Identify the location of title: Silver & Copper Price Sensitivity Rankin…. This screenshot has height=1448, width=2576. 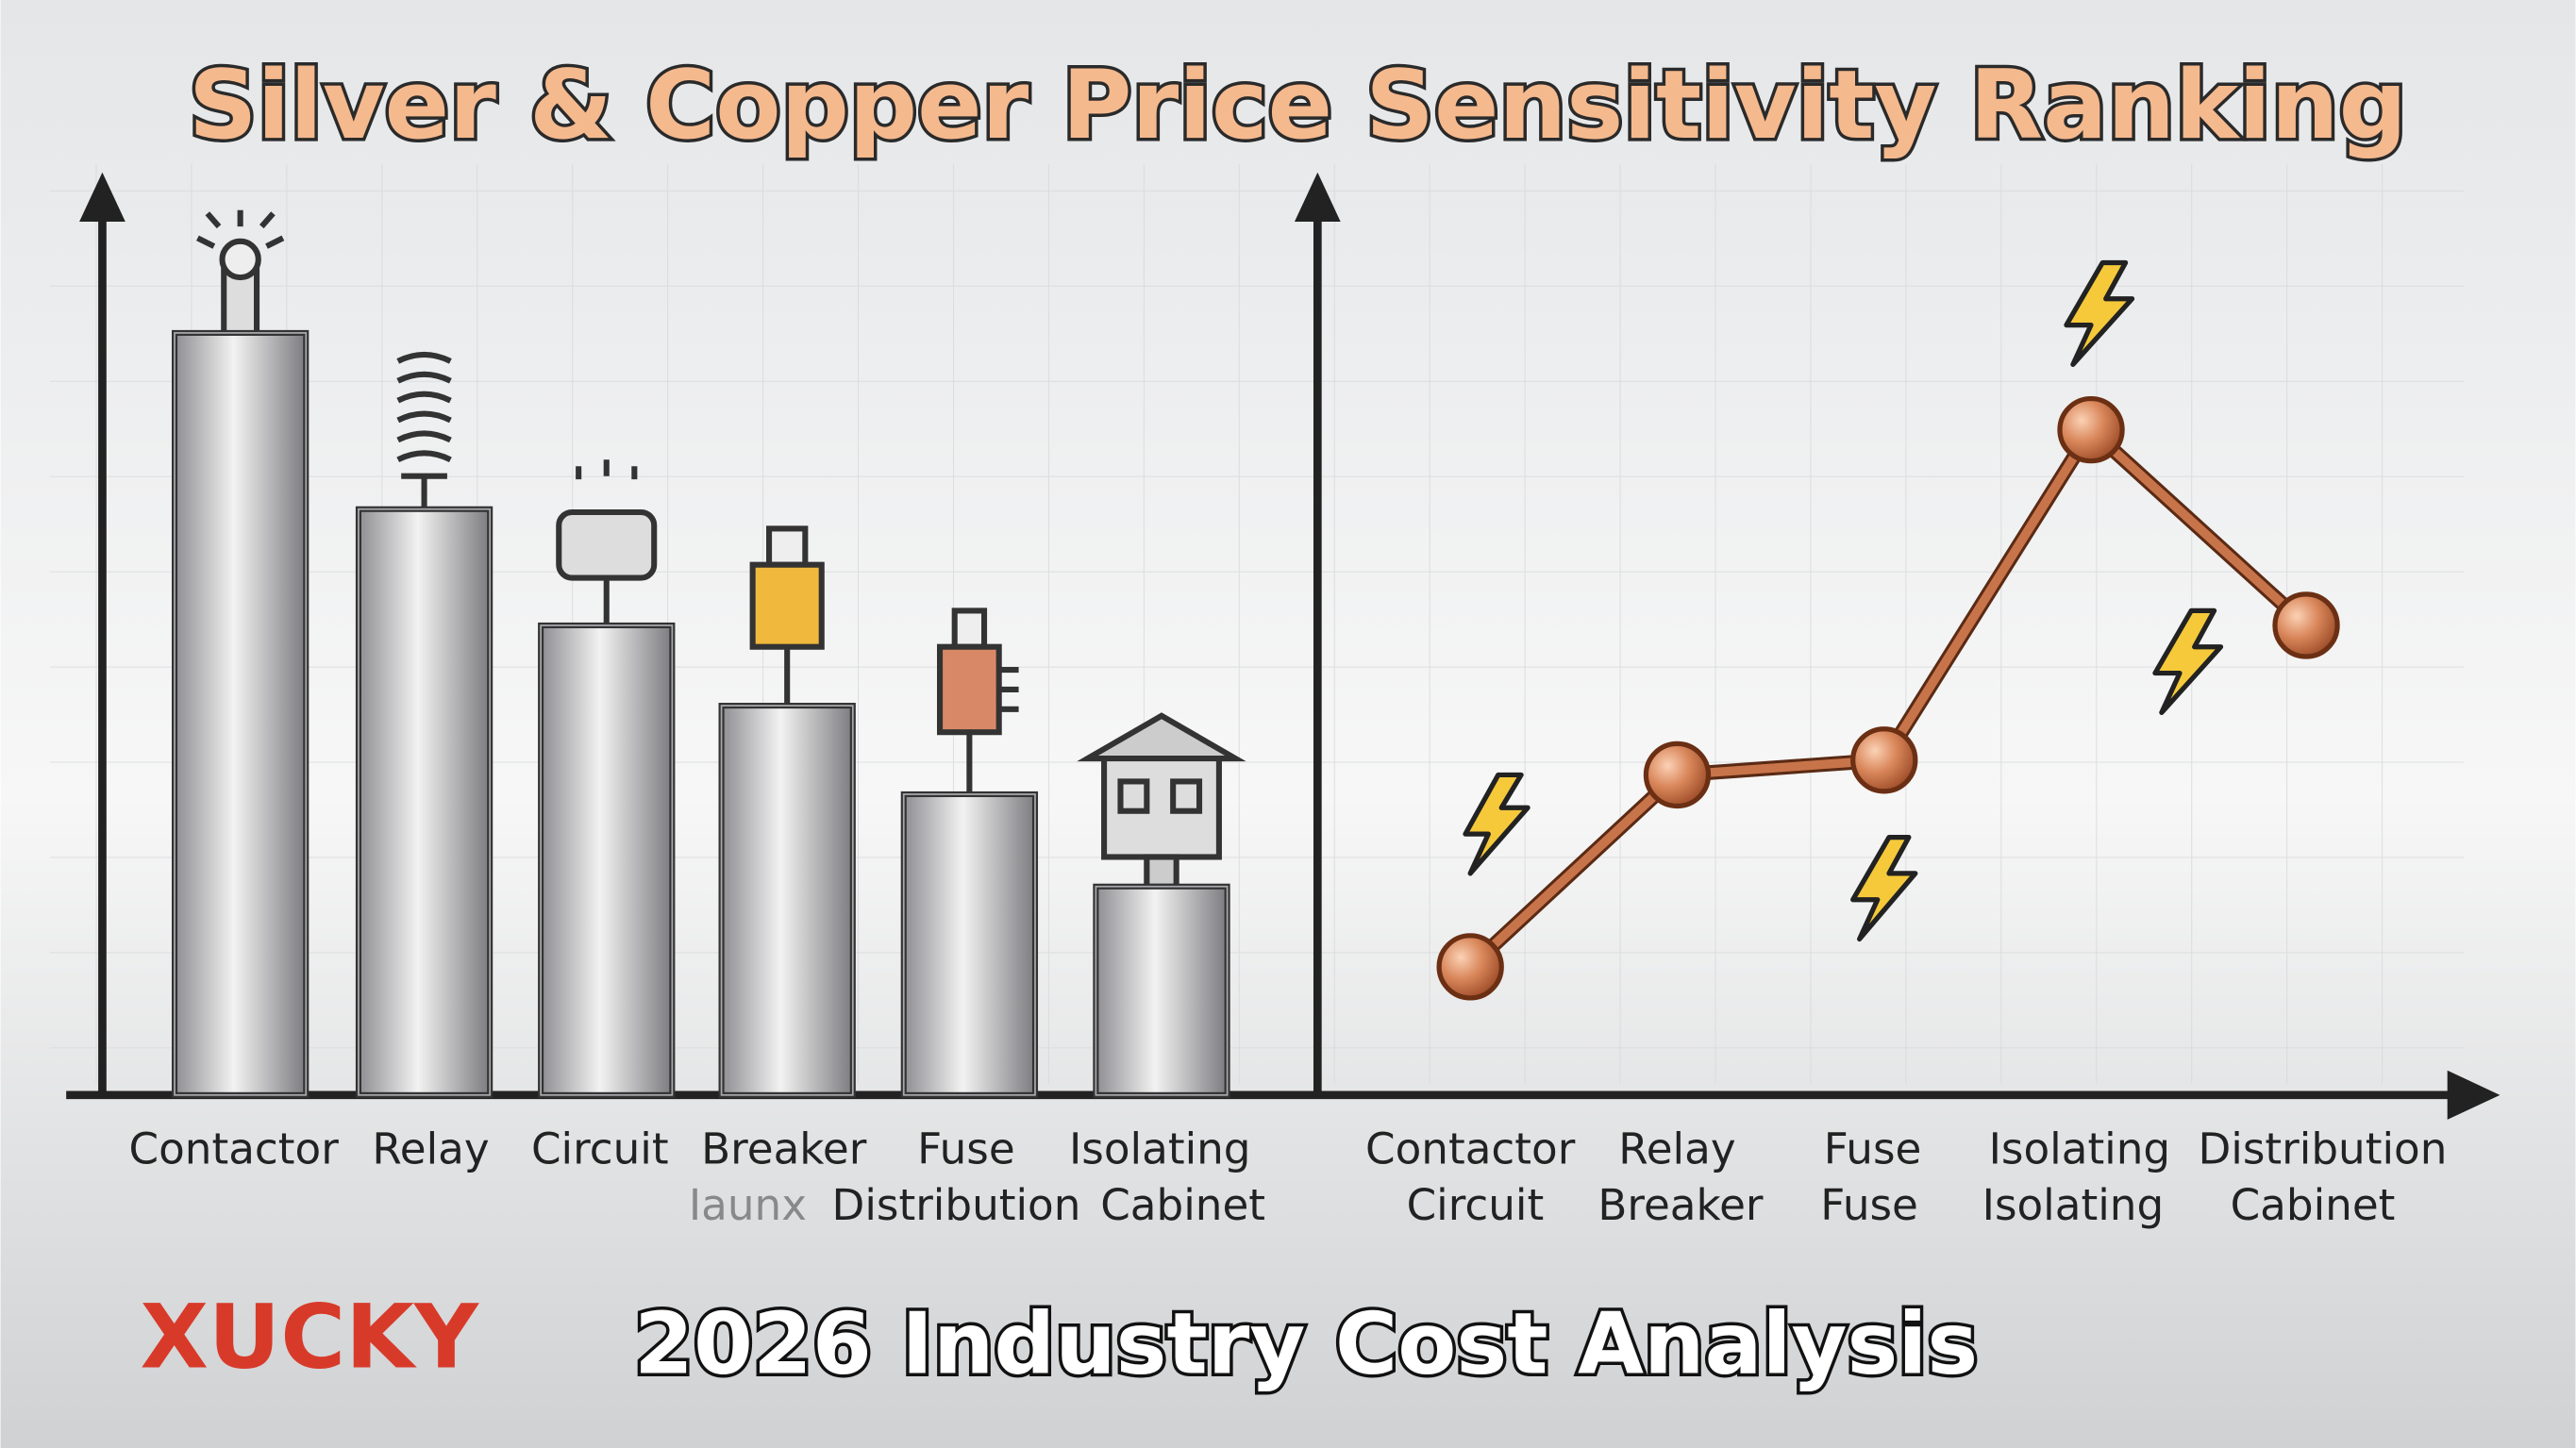
(1298, 104).